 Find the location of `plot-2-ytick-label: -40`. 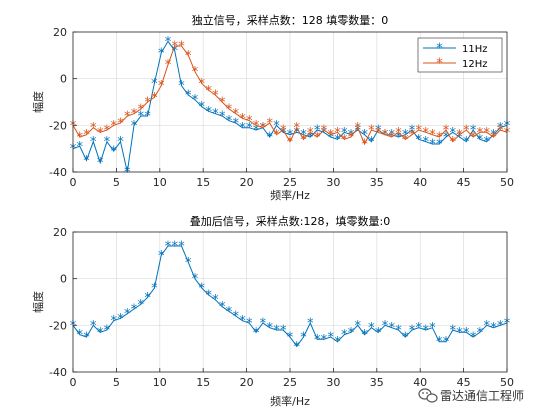

plot-2-ytick-label: -40 is located at coordinates (58, 372).